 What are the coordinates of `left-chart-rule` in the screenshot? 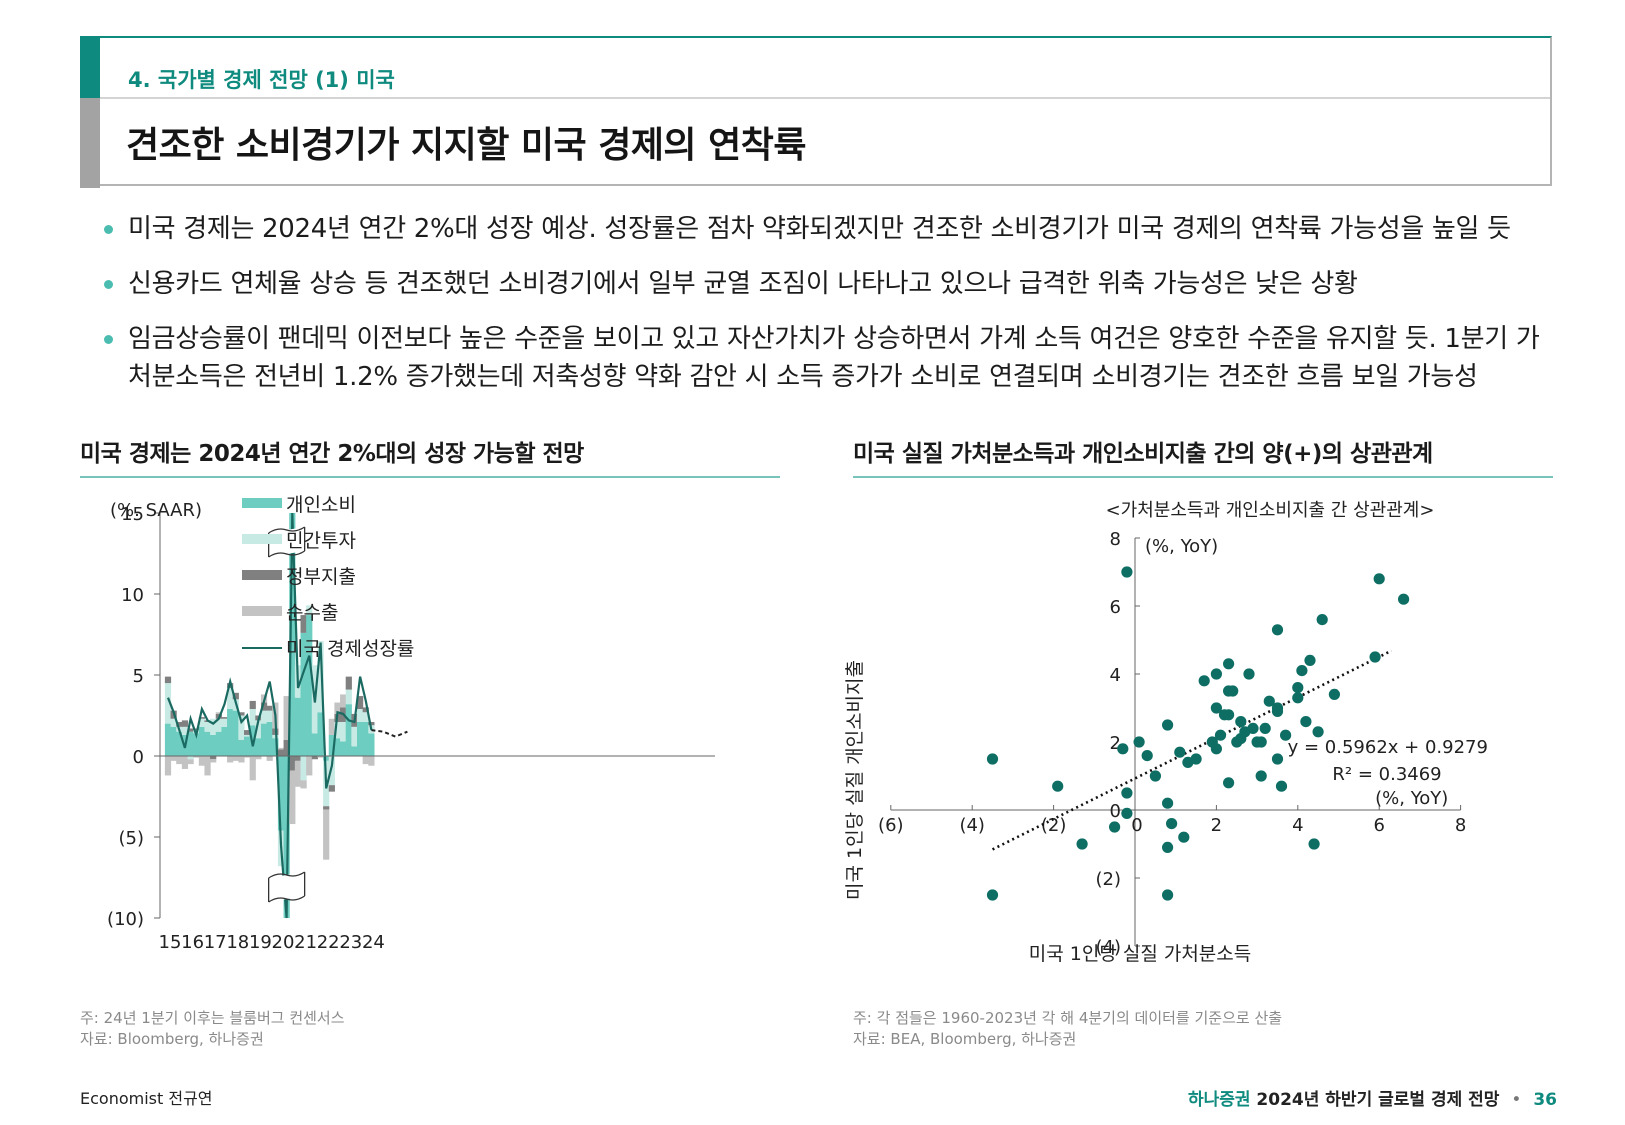 It's located at (430, 477).